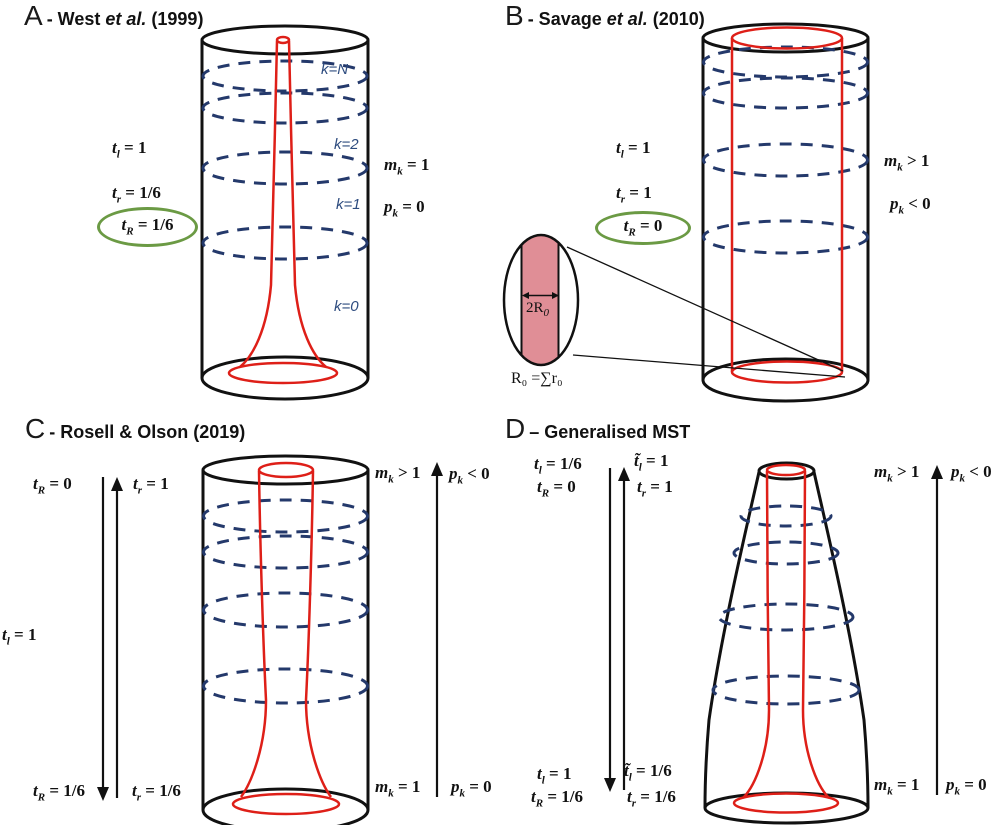  I want to click on d-ttl-bottom-label: t̃l = 1/6, so click(648, 772).